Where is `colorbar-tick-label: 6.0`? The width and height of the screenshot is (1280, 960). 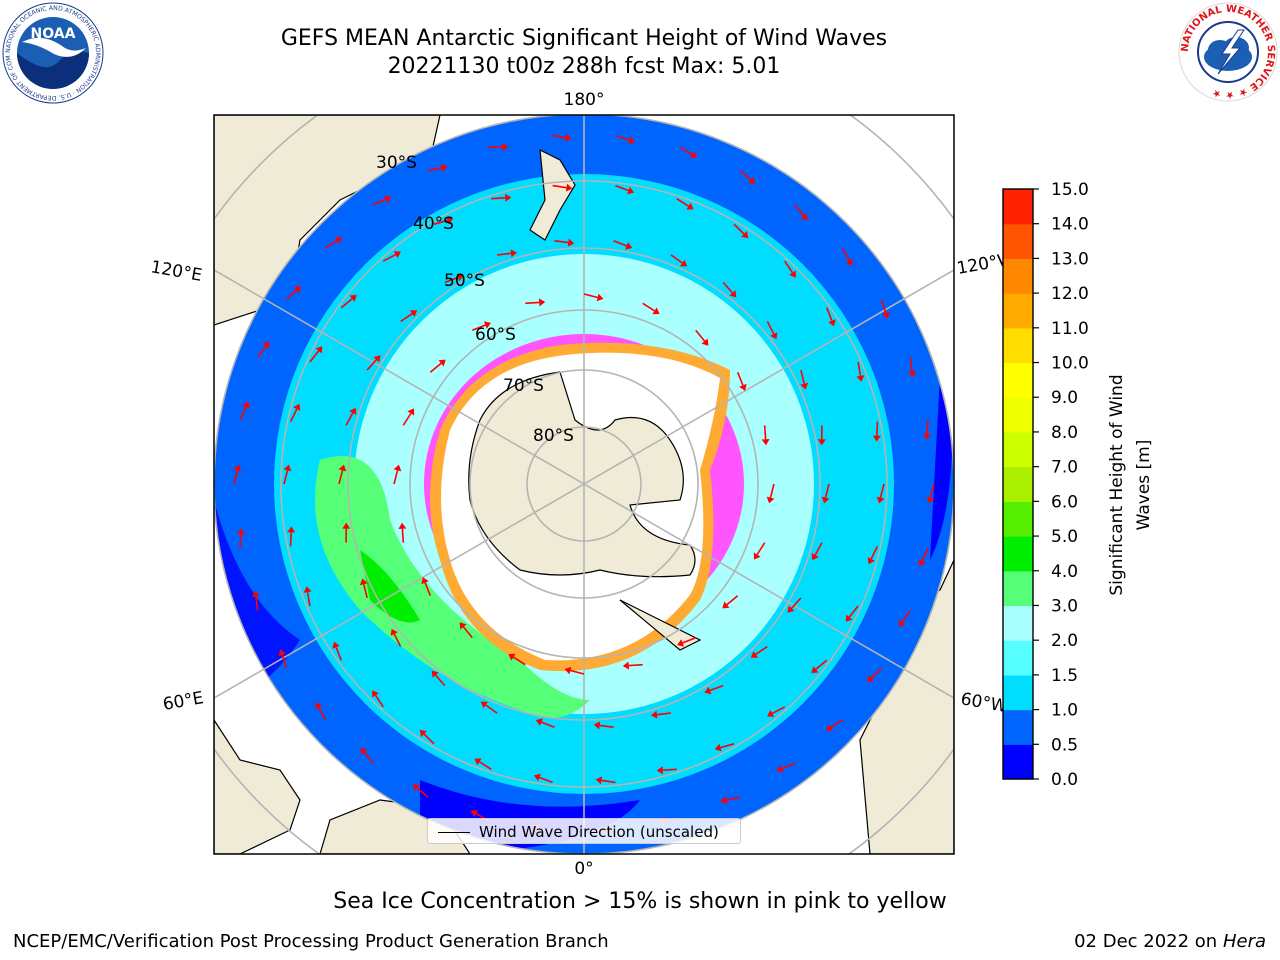
colorbar-tick-label: 6.0 is located at coordinates (1064, 502).